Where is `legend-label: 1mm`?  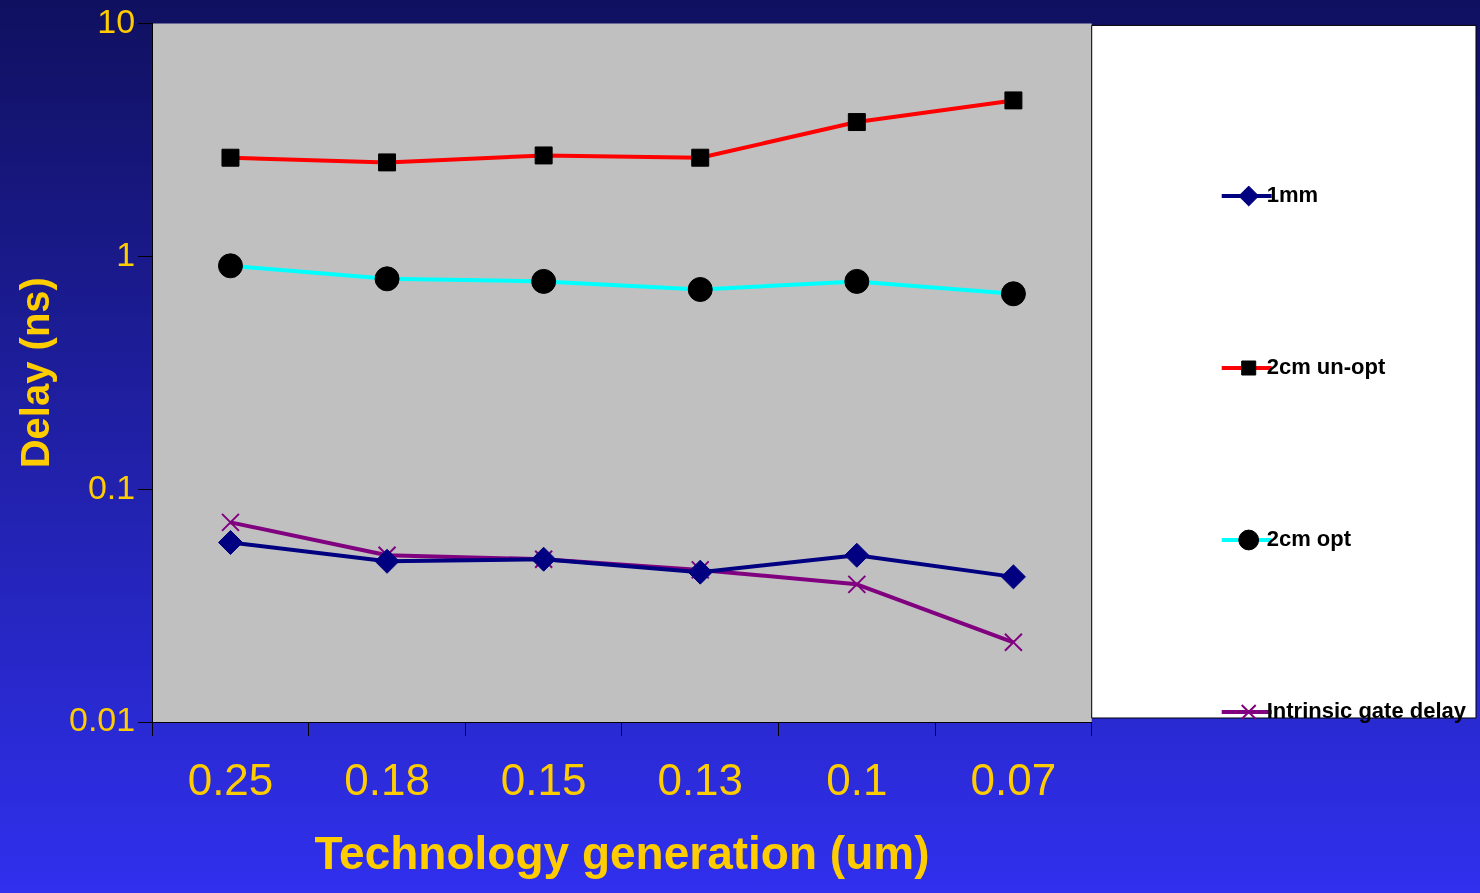 legend-label: 1mm is located at coordinates (1292, 195).